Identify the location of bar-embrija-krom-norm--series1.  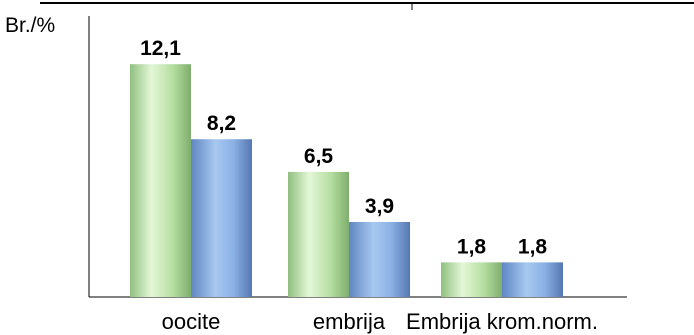
(471, 279).